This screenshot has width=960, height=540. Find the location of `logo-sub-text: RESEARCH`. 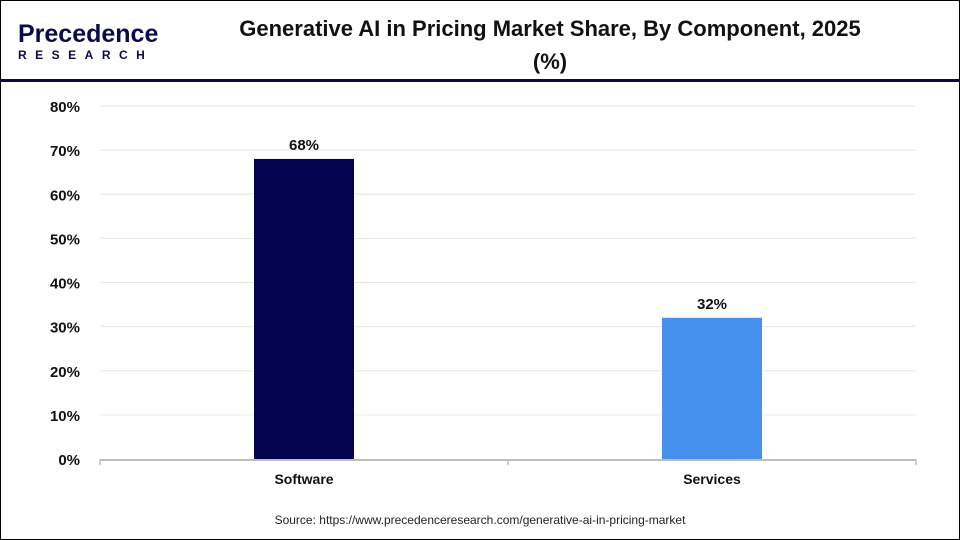

logo-sub-text: RESEARCH is located at coordinates (86, 55).